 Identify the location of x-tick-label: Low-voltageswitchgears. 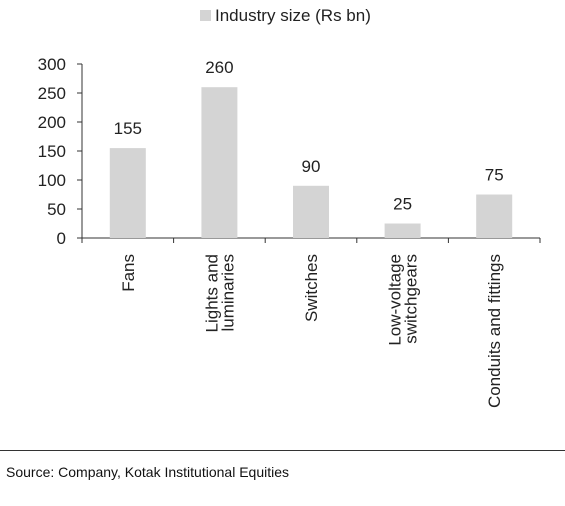
(403, 300).